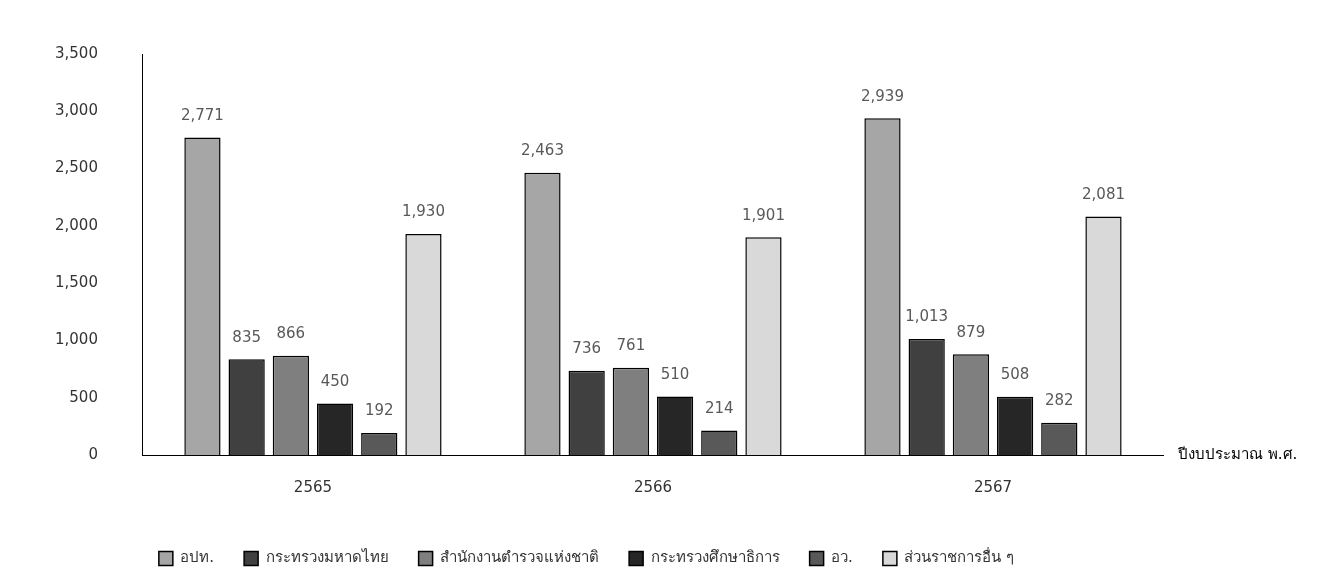 The width and height of the screenshot is (1343, 586). Describe the element at coordinates (586, 348) in the screenshot. I see `data-label: 736` at that location.